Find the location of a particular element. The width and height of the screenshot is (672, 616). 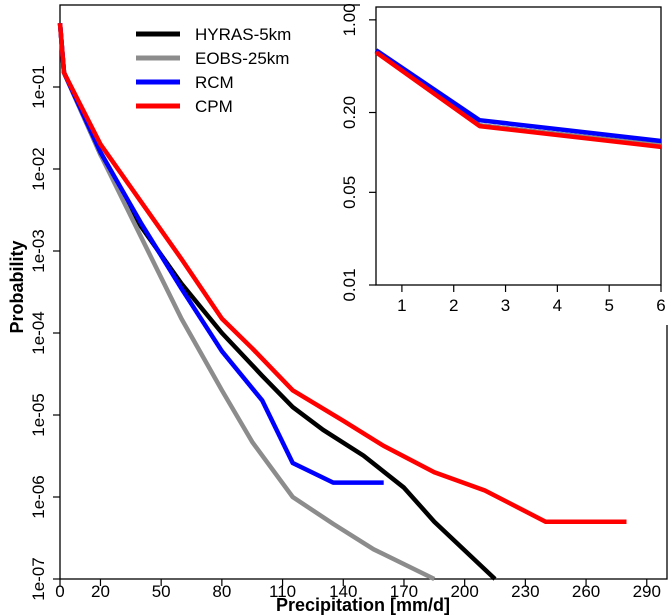

inset-x-tick-label: 1 is located at coordinates (401, 305).